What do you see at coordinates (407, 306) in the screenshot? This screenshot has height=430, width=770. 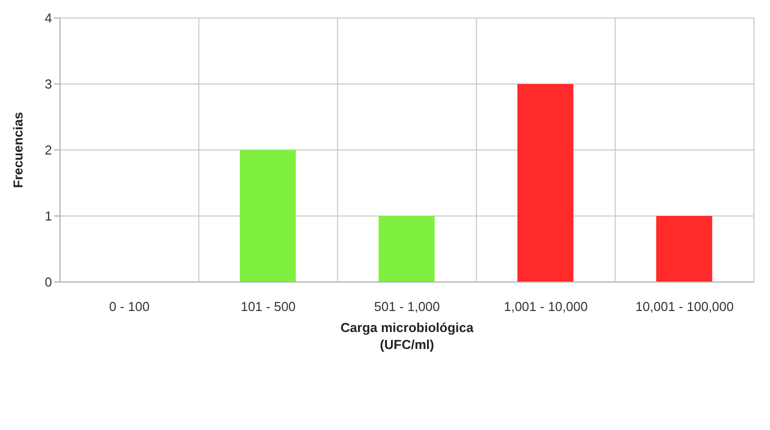 I see `x-tick-label: 501 - 1,000` at bounding box center [407, 306].